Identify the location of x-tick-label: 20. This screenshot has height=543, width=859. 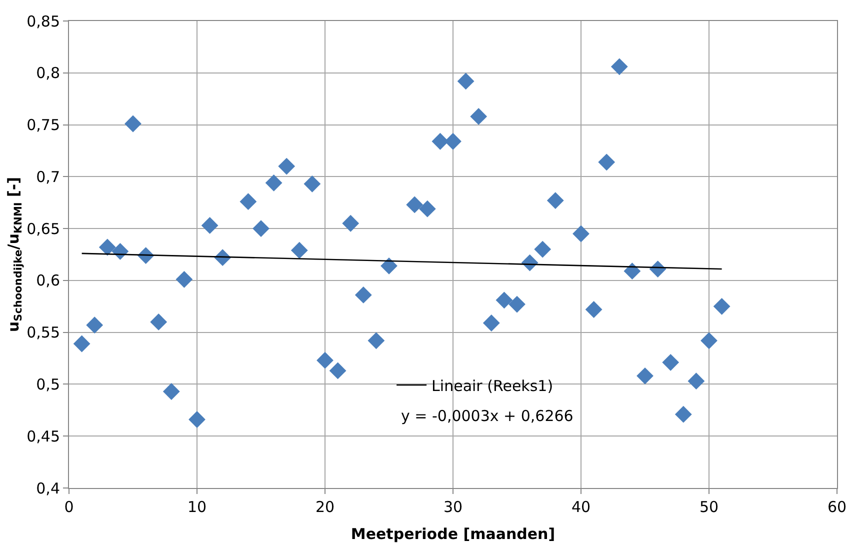
(325, 507).